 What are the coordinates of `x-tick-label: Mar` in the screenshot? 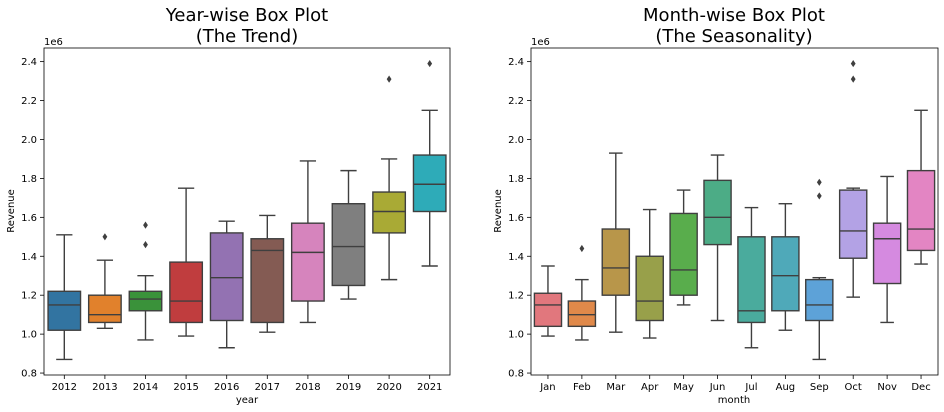 It's located at (616, 387).